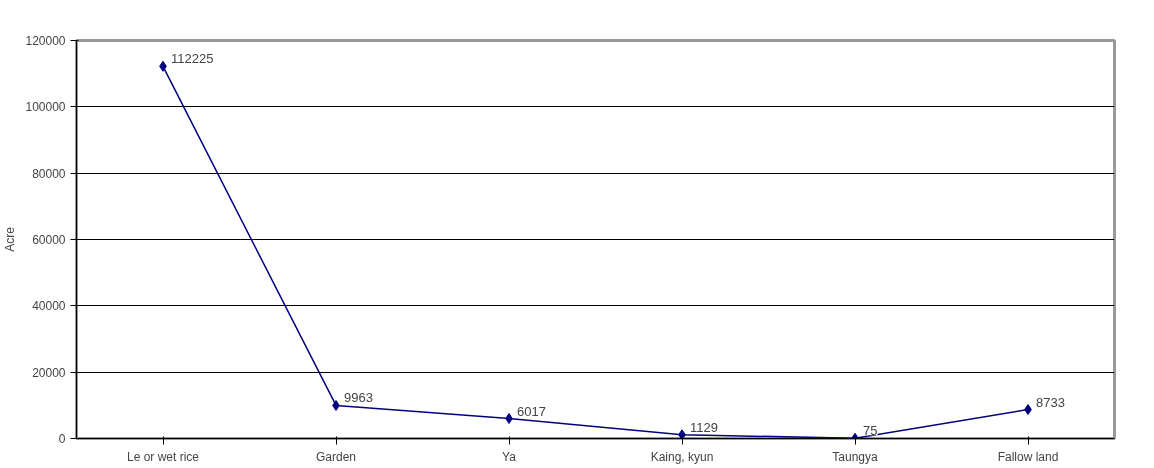 The image size is (1154, 468). I want to click on data-label: 6017, so click(531, 411).